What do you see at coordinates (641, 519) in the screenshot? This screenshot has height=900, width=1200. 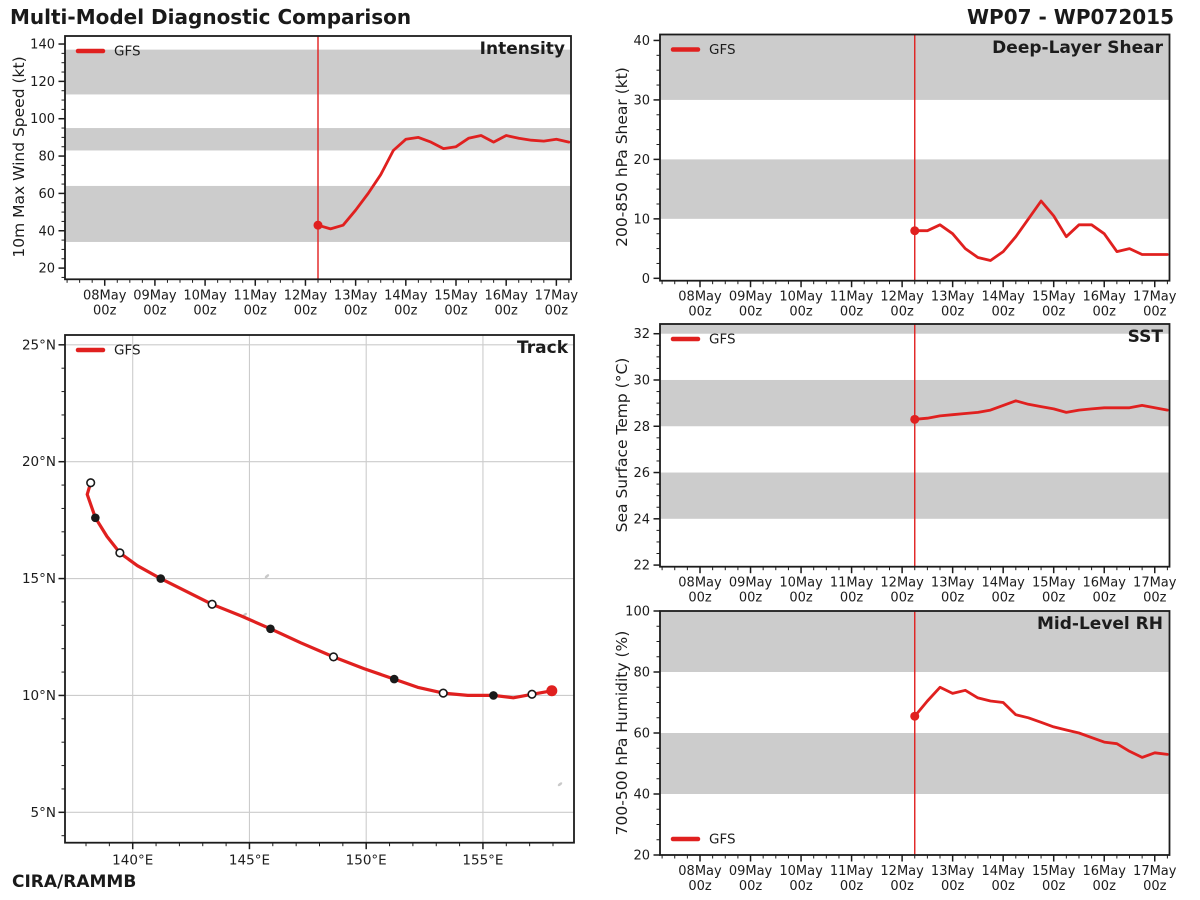 I see `y-tick-label: 24` at bounding box center [641, 519].